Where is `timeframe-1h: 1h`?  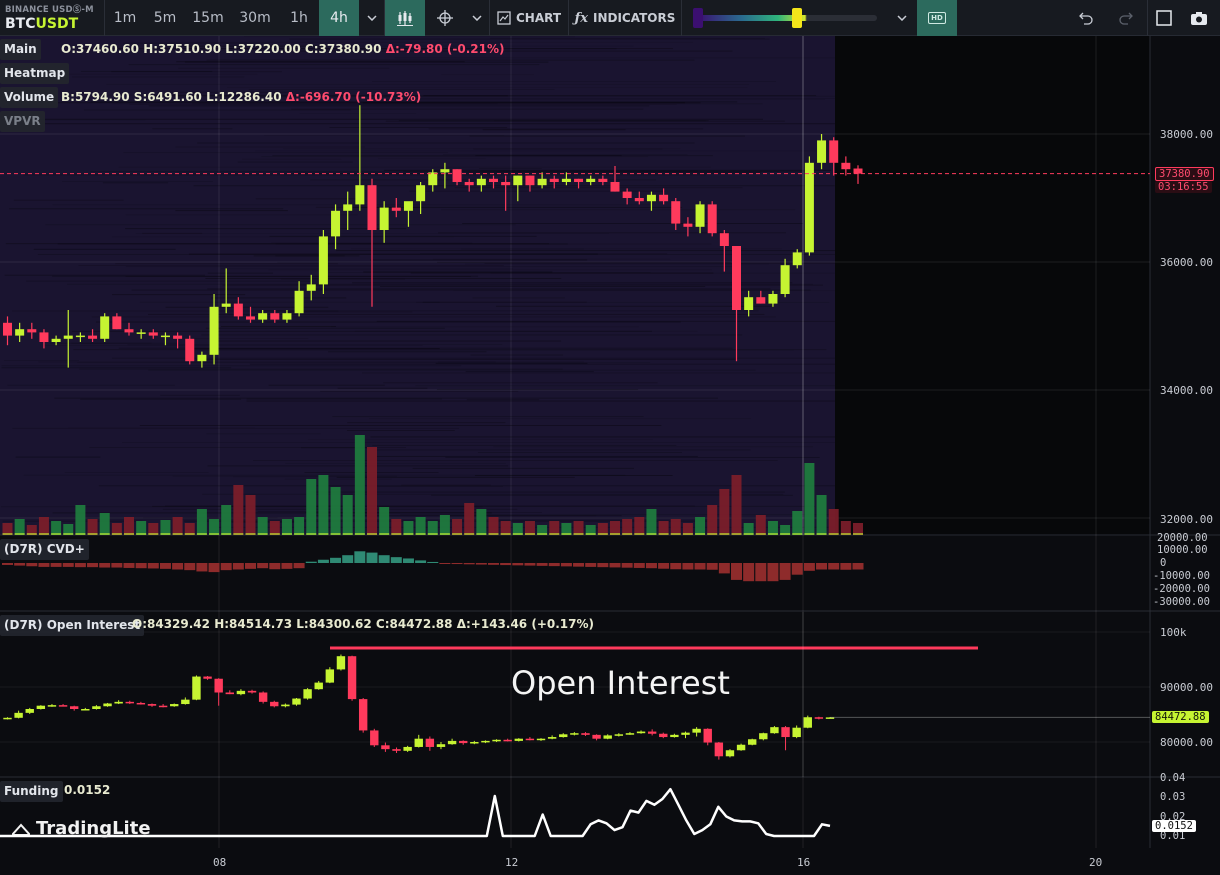
timeframe-1h: 1h is located at coordinates (299, 18).